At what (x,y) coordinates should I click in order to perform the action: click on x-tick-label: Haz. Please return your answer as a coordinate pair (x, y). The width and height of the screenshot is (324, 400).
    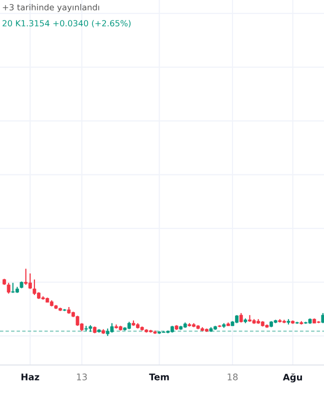
    Looking at the image, I should click on (31, 377).